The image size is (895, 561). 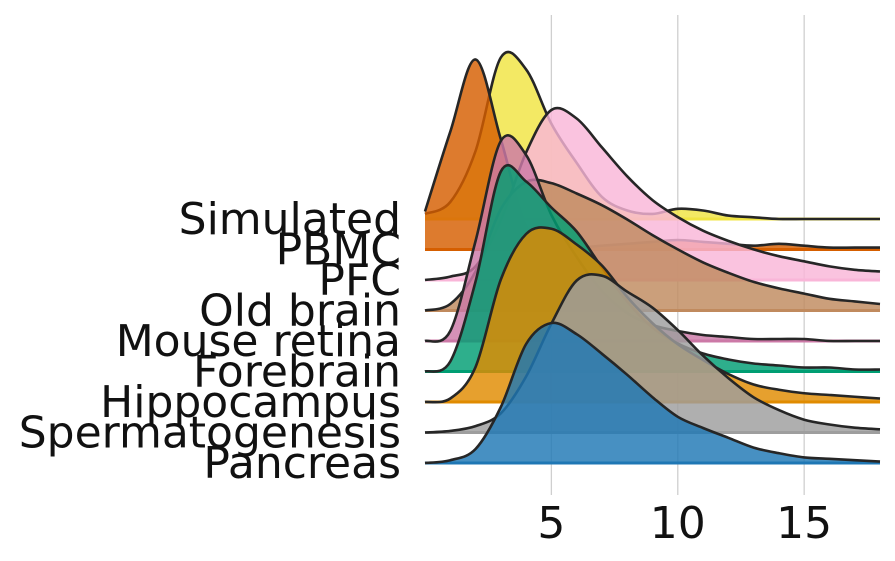 I want to click on category-label-pancreas: Pancreas, so click(x=302, y=463).